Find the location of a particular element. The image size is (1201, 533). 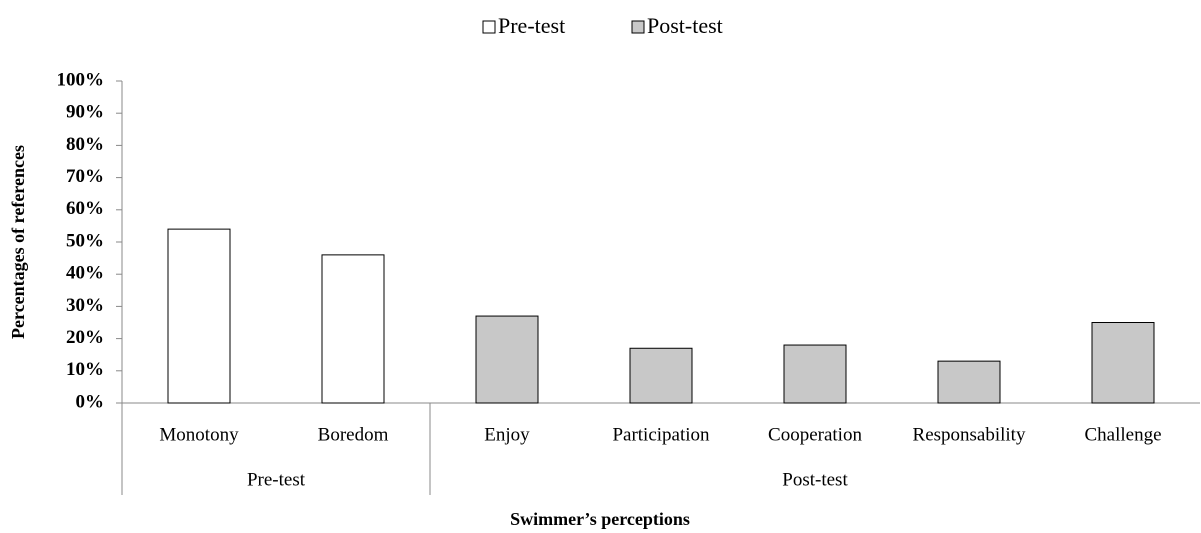

group-label: Pre-test is located at coordinates (276, 479).